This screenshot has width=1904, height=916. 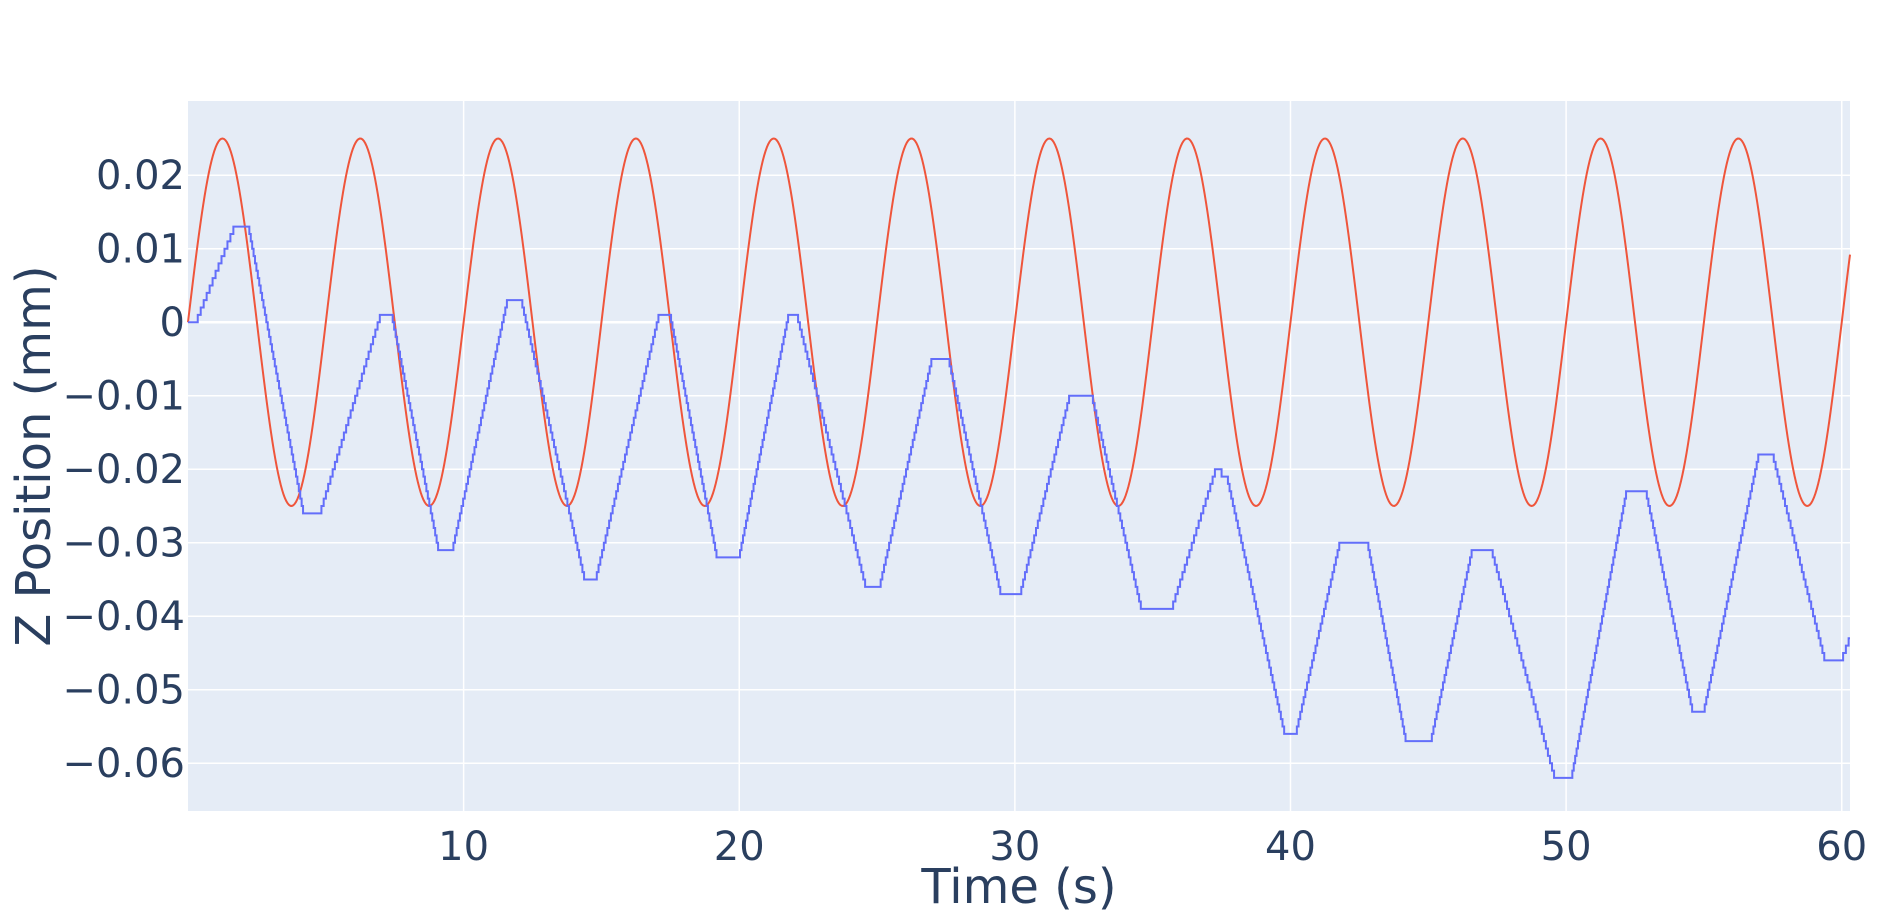 What do you see at coordinates (1841, 847) in the screenshot?
I see `x-tick-label: 60` at bounding box center [1841, 847].